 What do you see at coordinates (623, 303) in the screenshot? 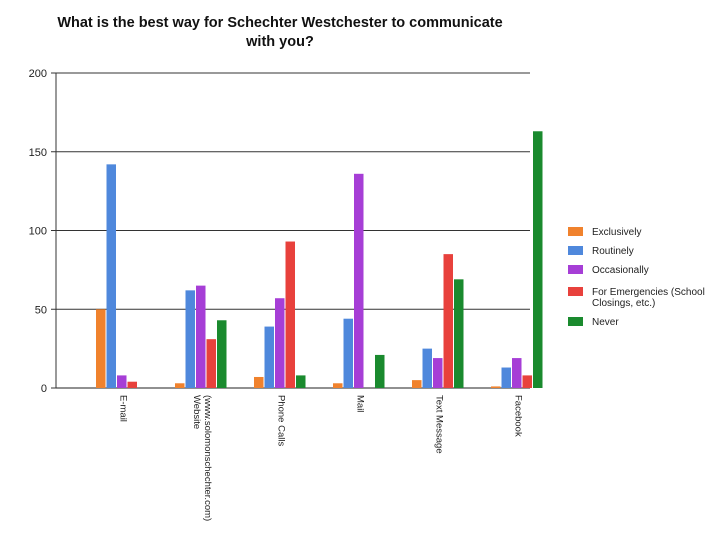
I see `legend-label-3-1: Closings, etc.)` at bounding box center [623, 303].